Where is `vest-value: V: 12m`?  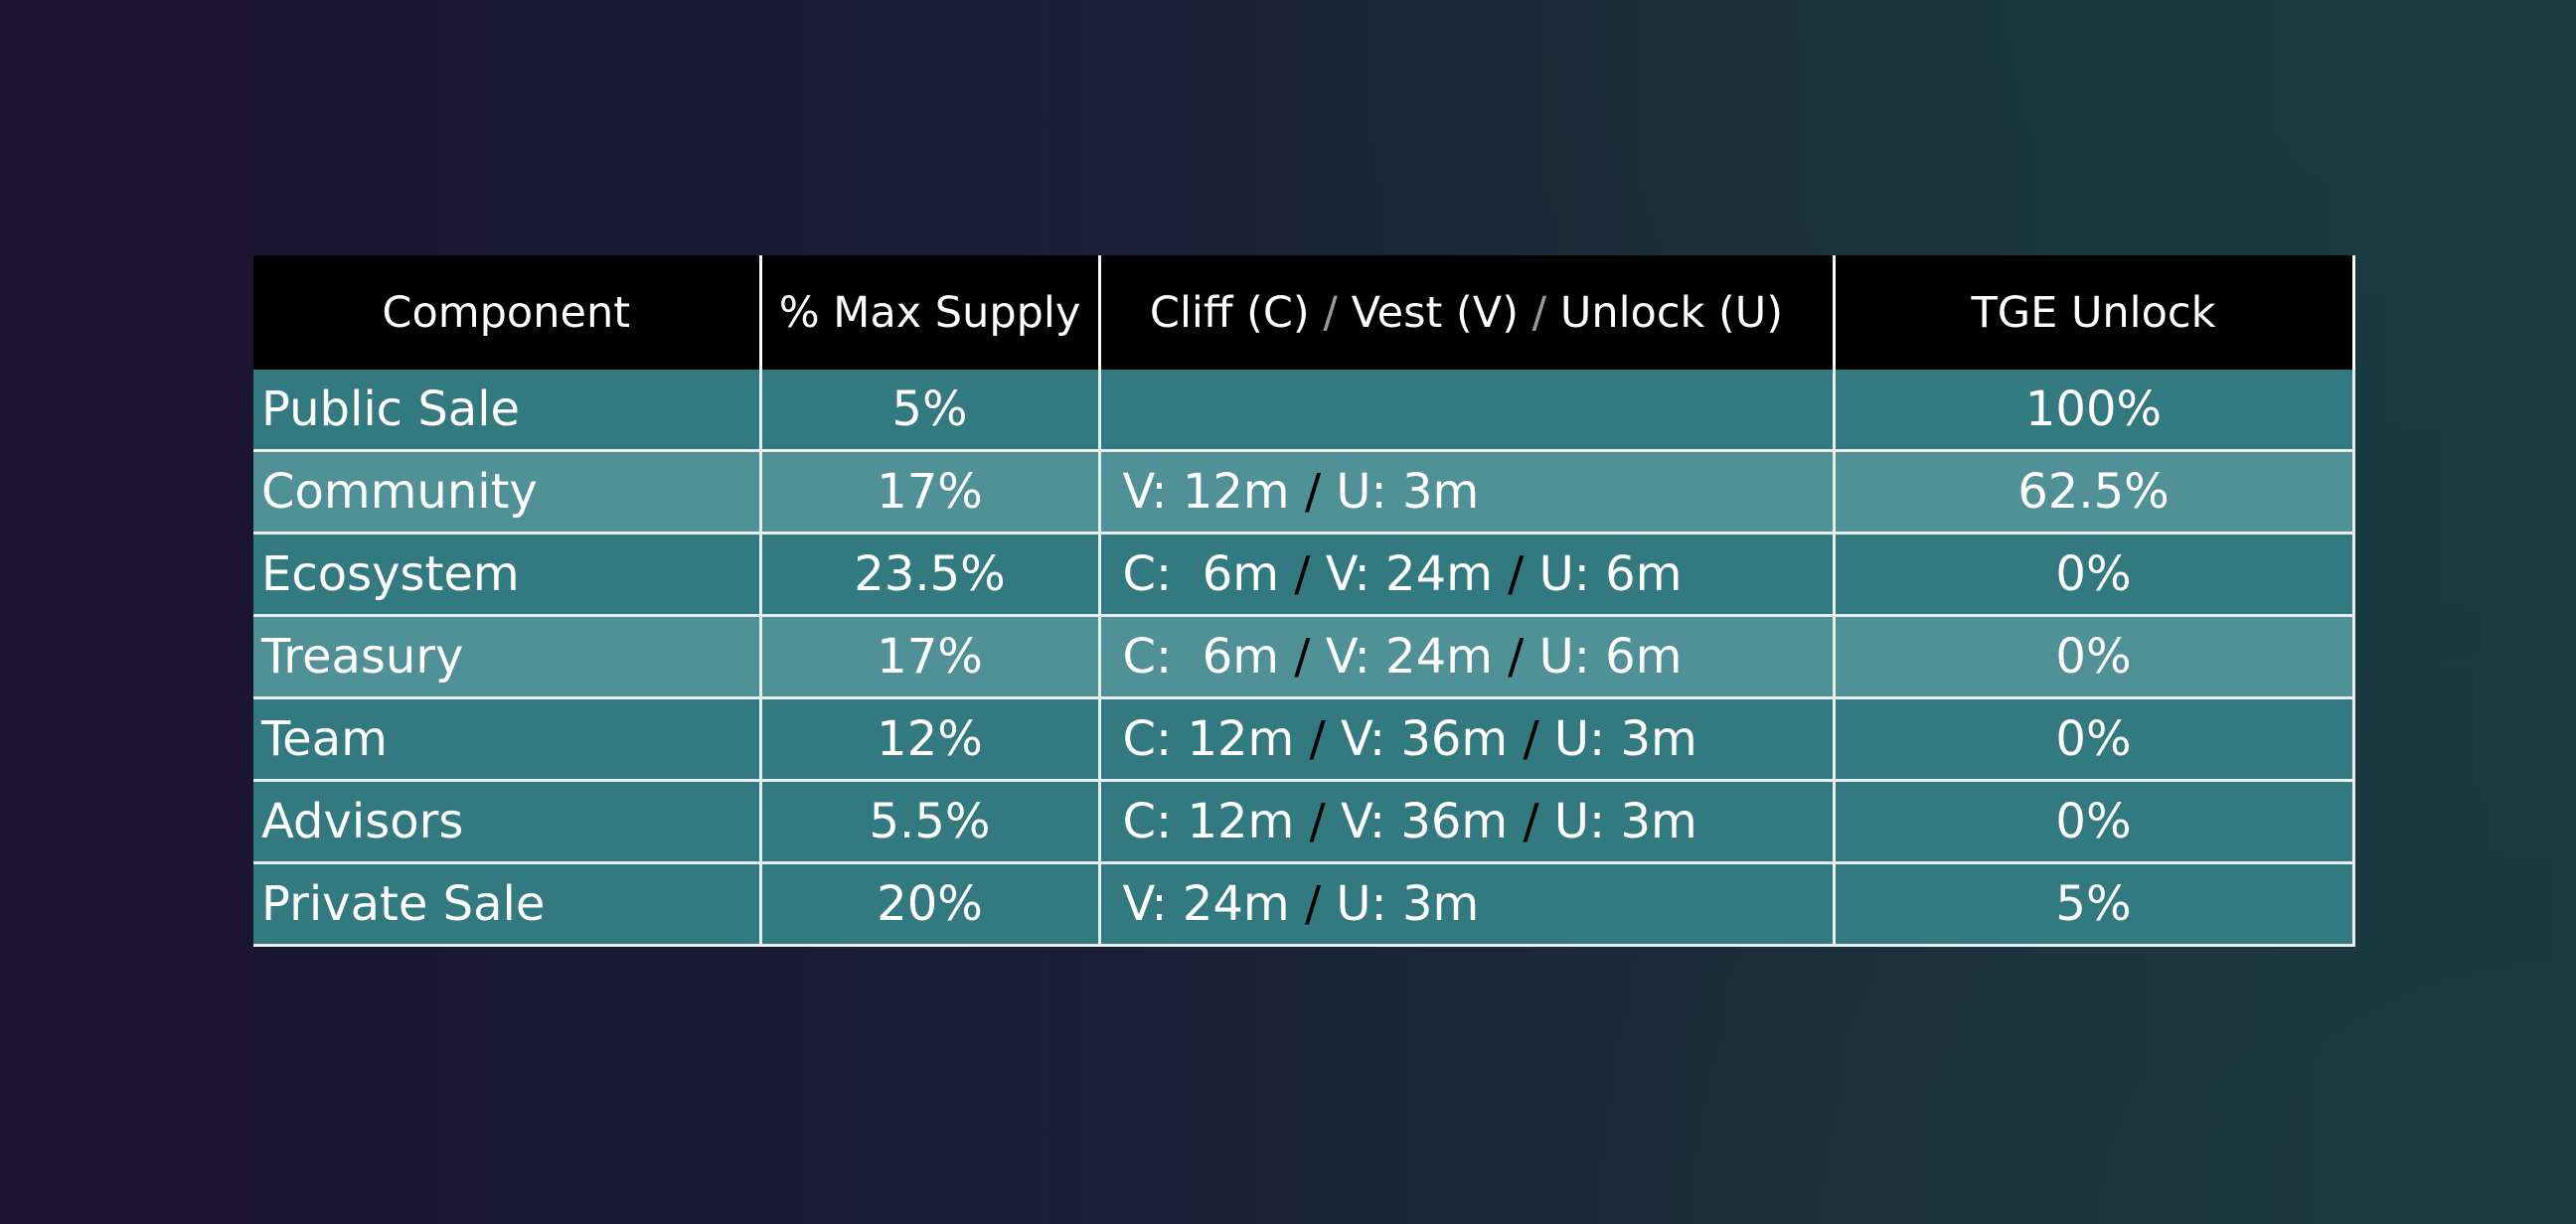 vest-value: V: 12m is located at coordinates (1206, 492).